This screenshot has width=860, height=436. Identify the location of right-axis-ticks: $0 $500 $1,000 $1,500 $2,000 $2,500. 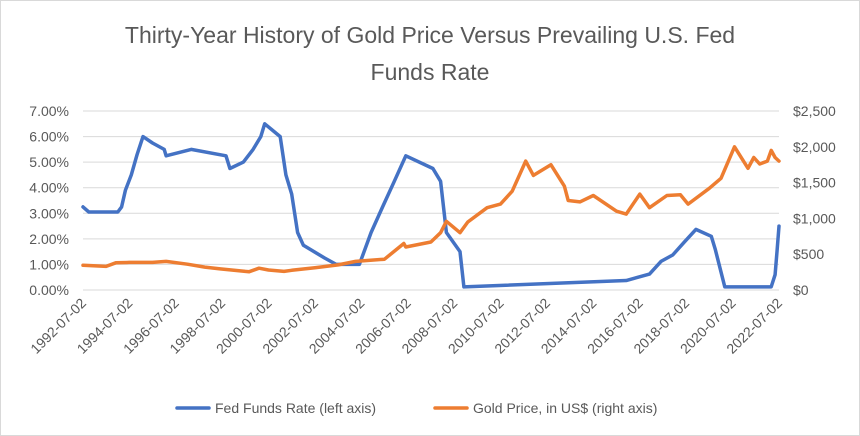
(814, 200).